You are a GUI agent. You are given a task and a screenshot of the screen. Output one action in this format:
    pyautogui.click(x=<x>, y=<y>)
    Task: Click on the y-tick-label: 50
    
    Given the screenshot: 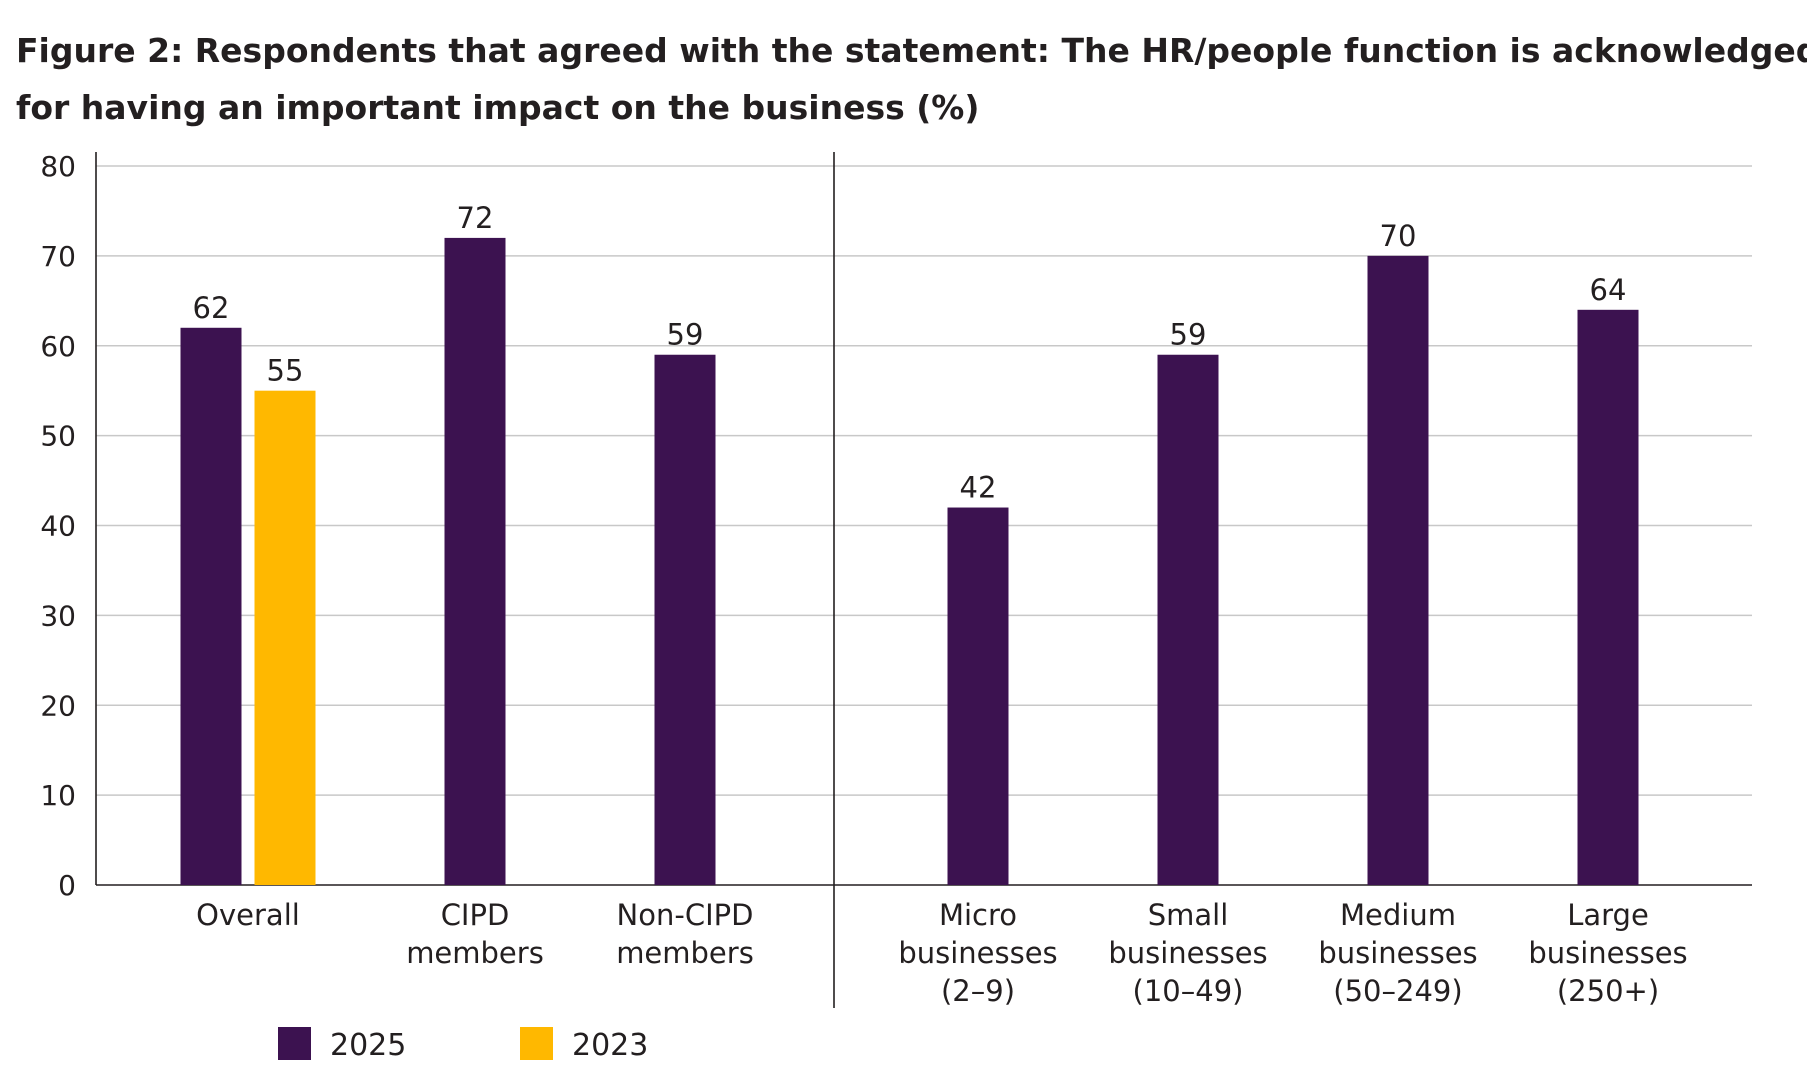 What is the action you would take?
    pyautogui.click(x=58, y=436)
    